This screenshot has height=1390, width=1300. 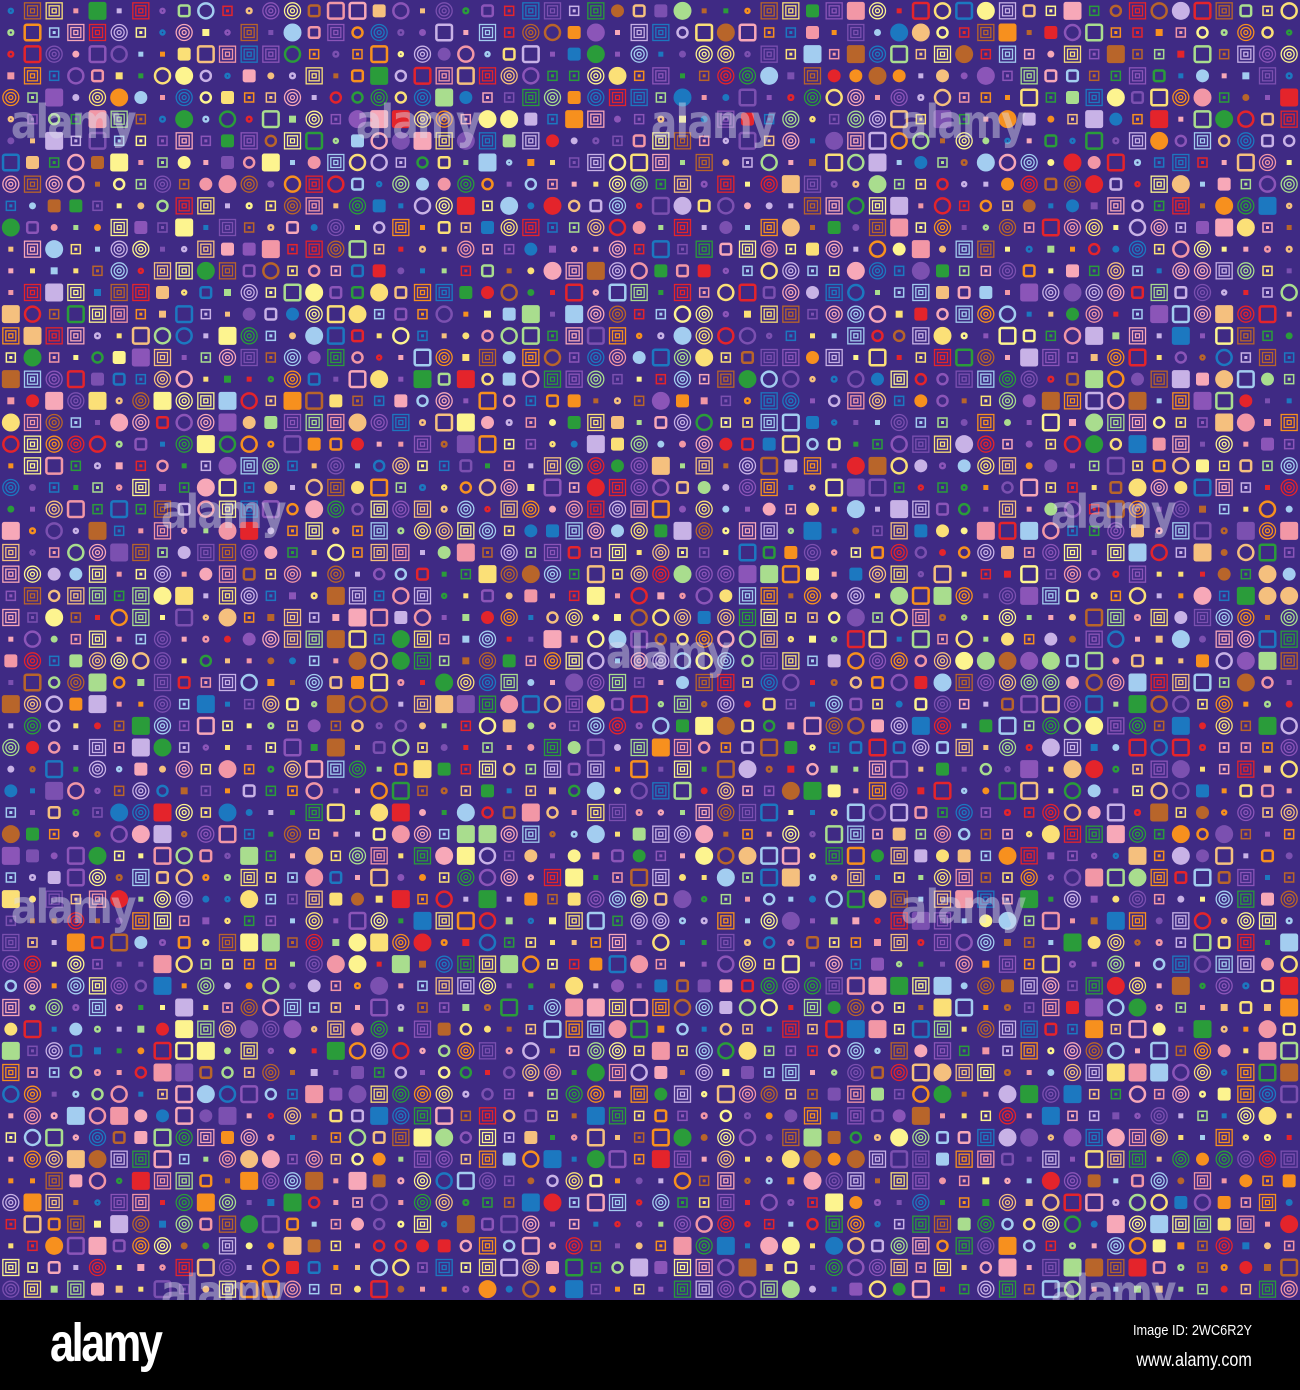 I want to click on website-link: www.alamy.com, so click(x=1194, y=1360).